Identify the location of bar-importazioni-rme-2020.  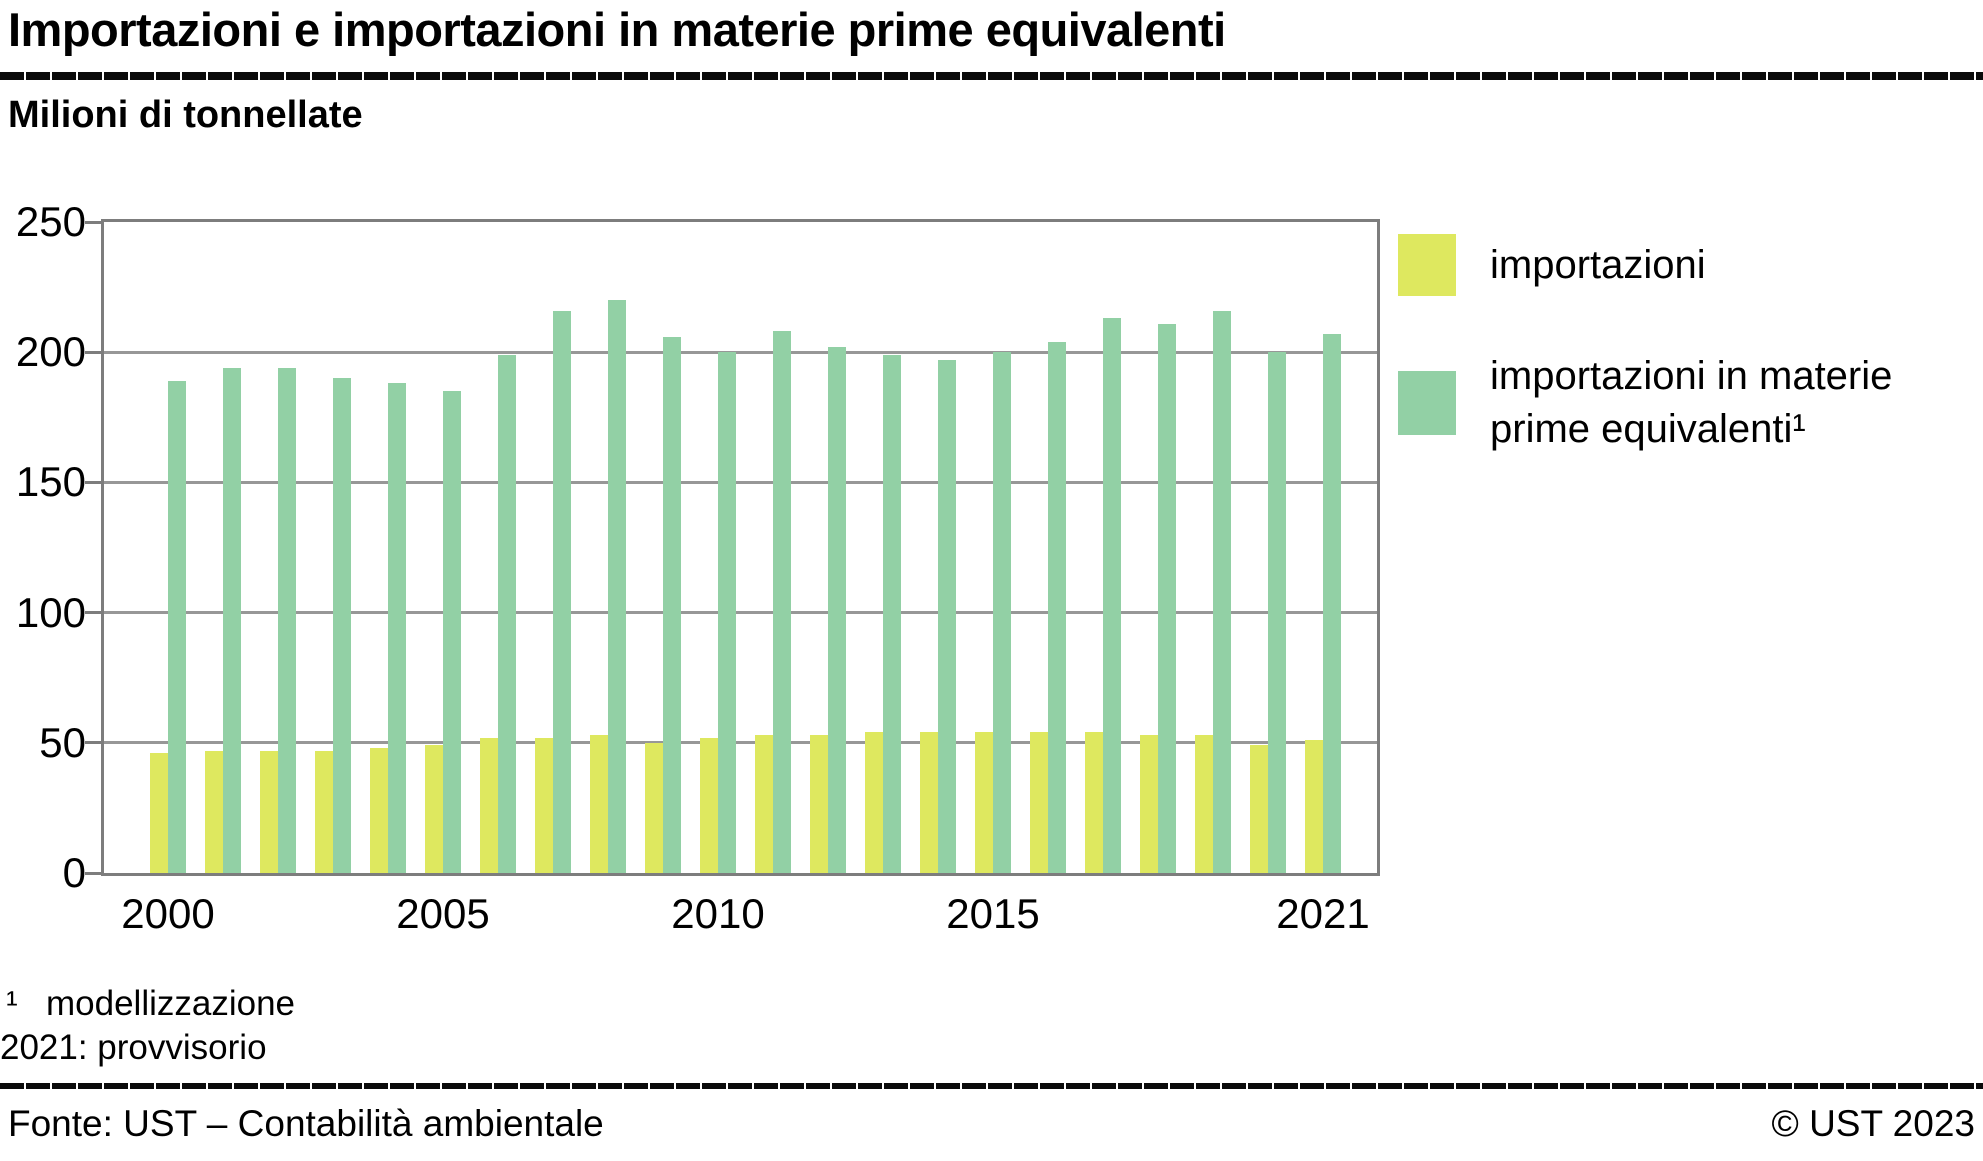
(1277, 612).